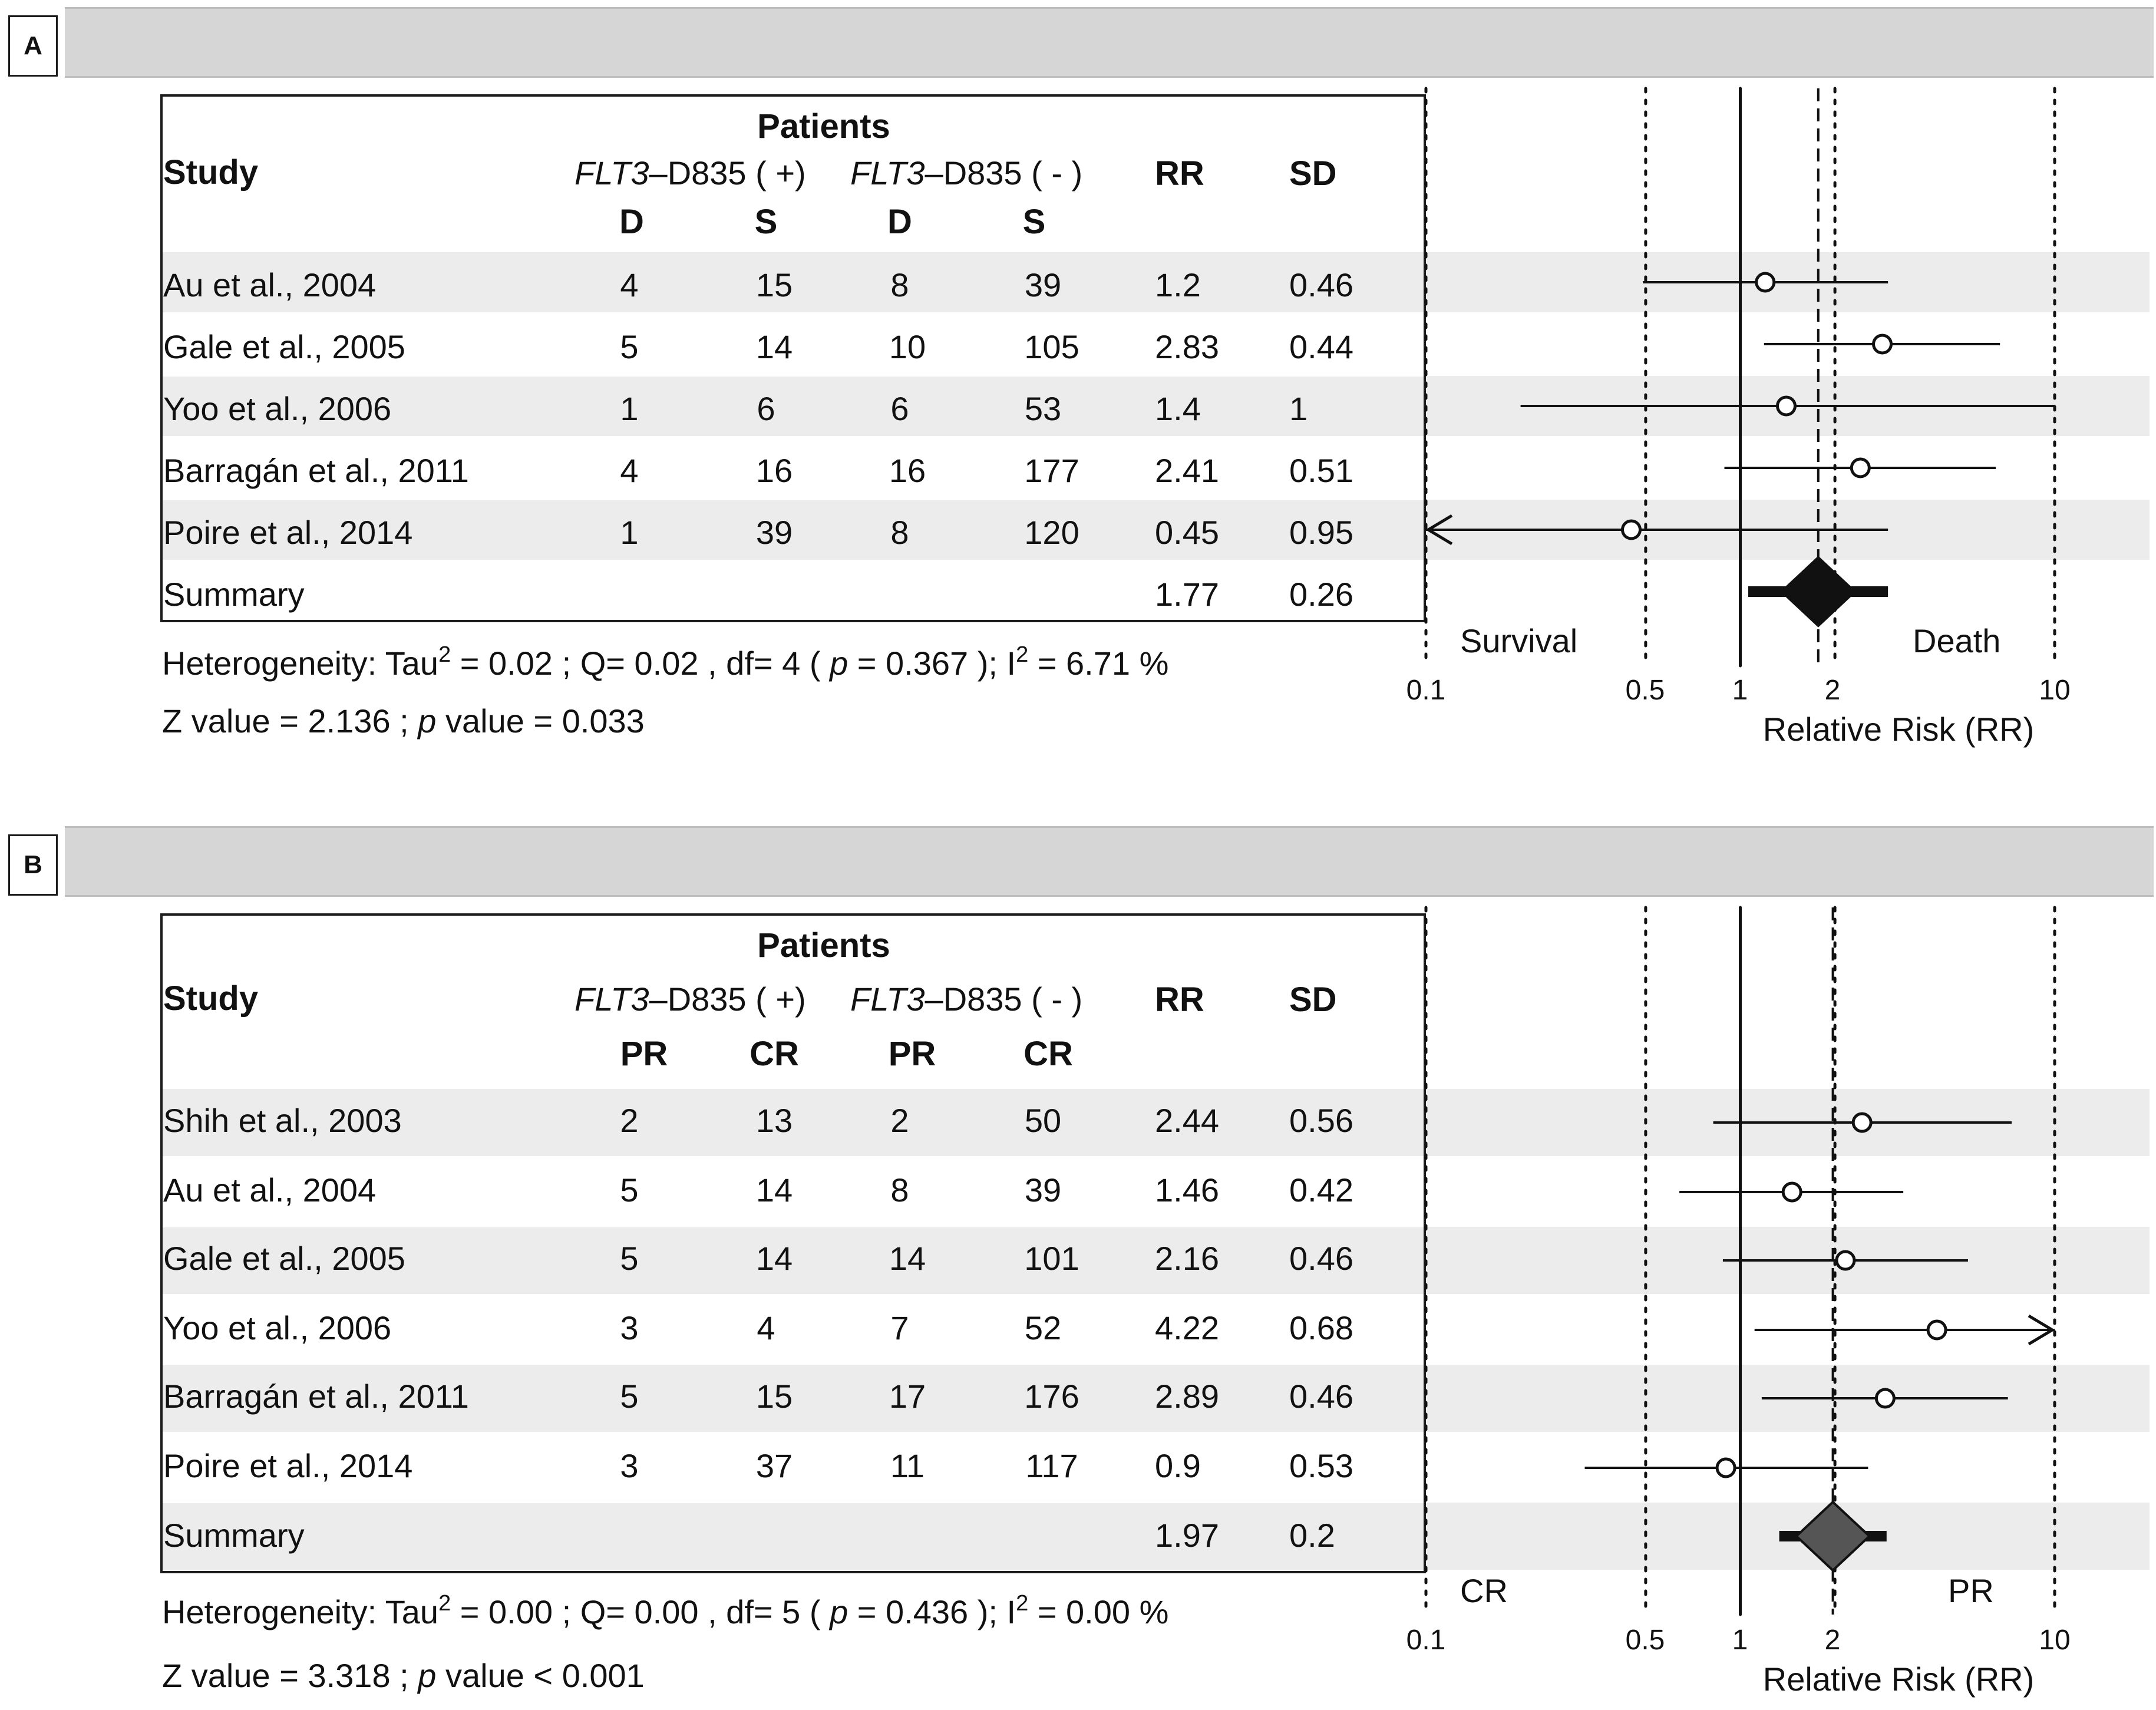 The height and width of the screenshot is (1710, 2156). What do you see at coordinates (1321, 347) in the screenshot?
I see `sd-value: 0.44` at bounding box center [1321, 347].